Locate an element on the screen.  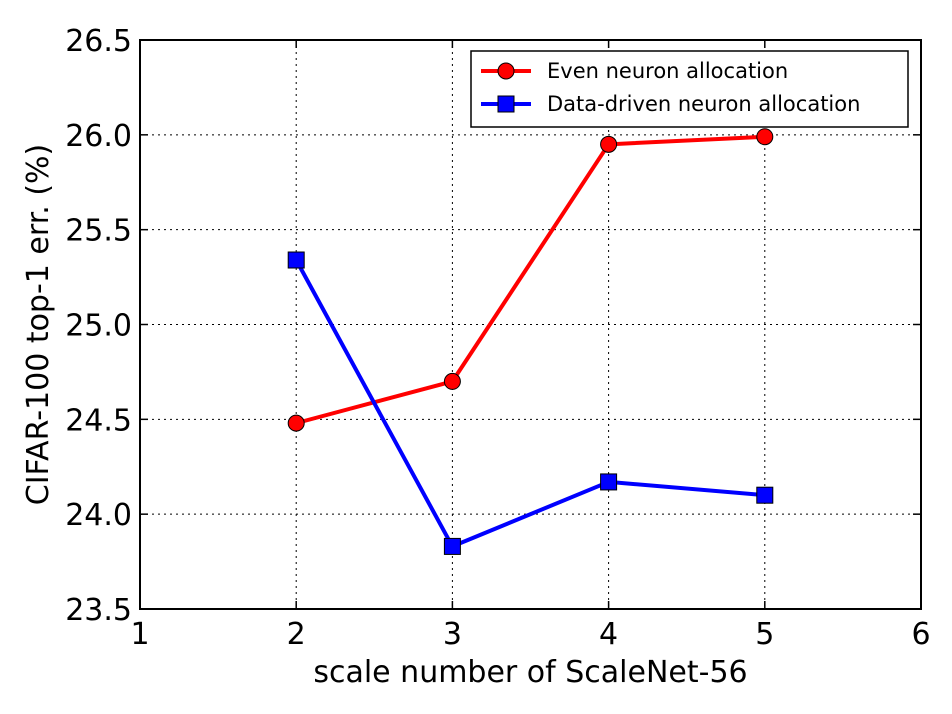
x-tick-label: 4 is located at coordinates (608, 634).